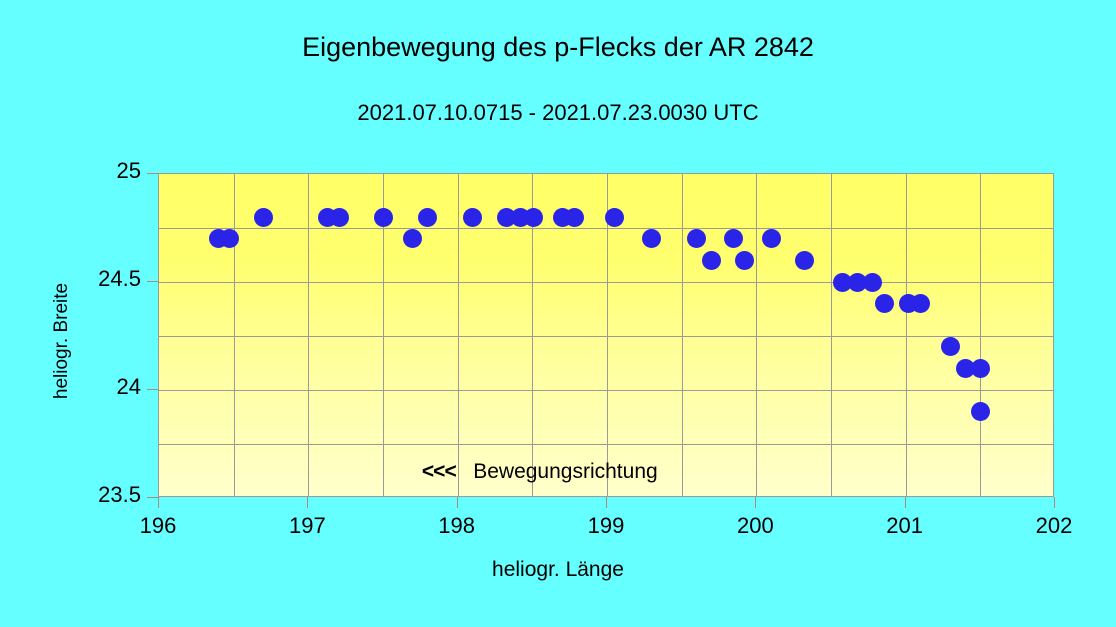 This screenshot has width=1116, height=627. I want to click on y-axis-tick-label: 23.5, so click(119, 494).